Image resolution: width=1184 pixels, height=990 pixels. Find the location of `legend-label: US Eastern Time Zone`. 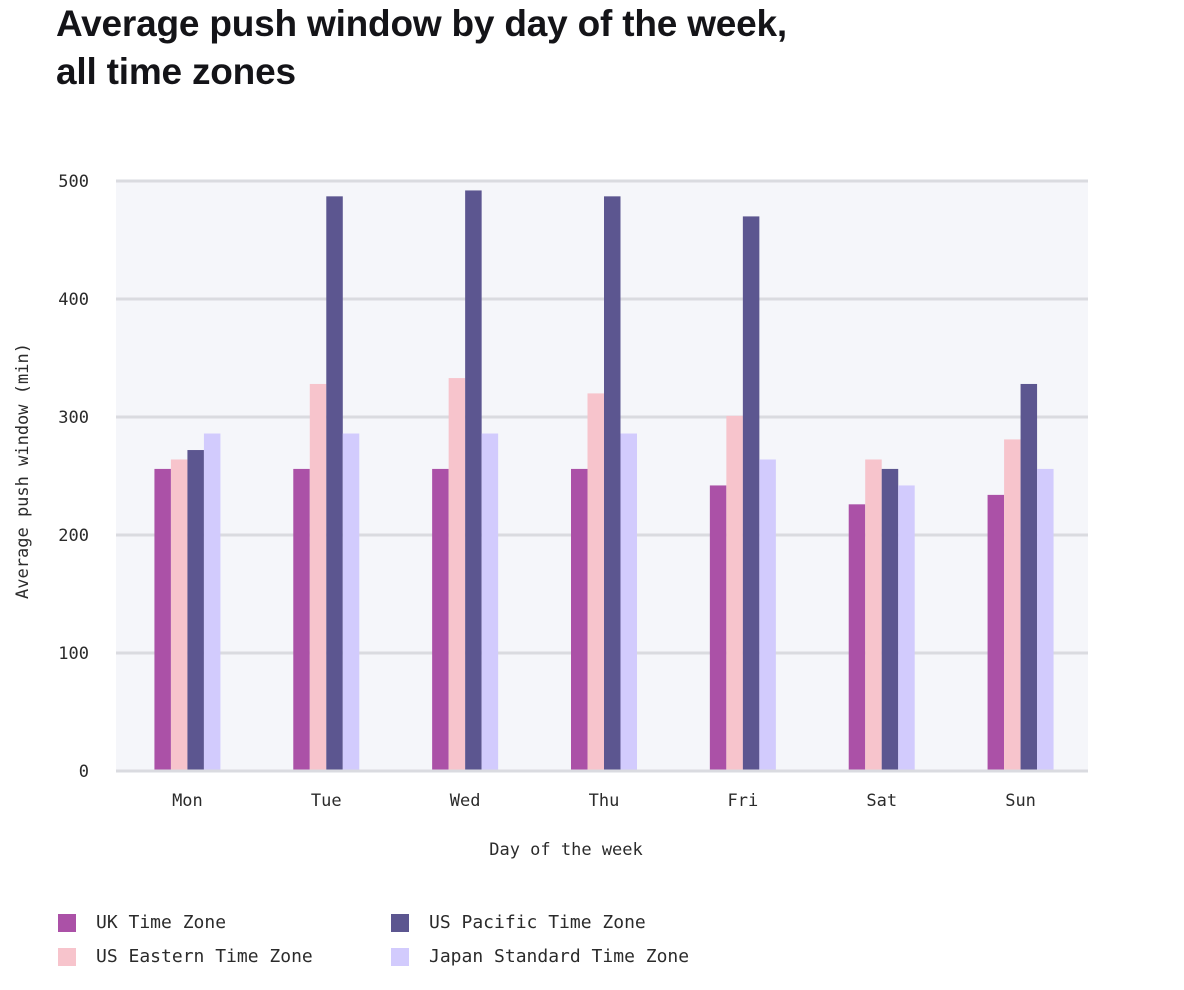

legend-label: US Eastern Time Zone is located at coordinates (204, 956).